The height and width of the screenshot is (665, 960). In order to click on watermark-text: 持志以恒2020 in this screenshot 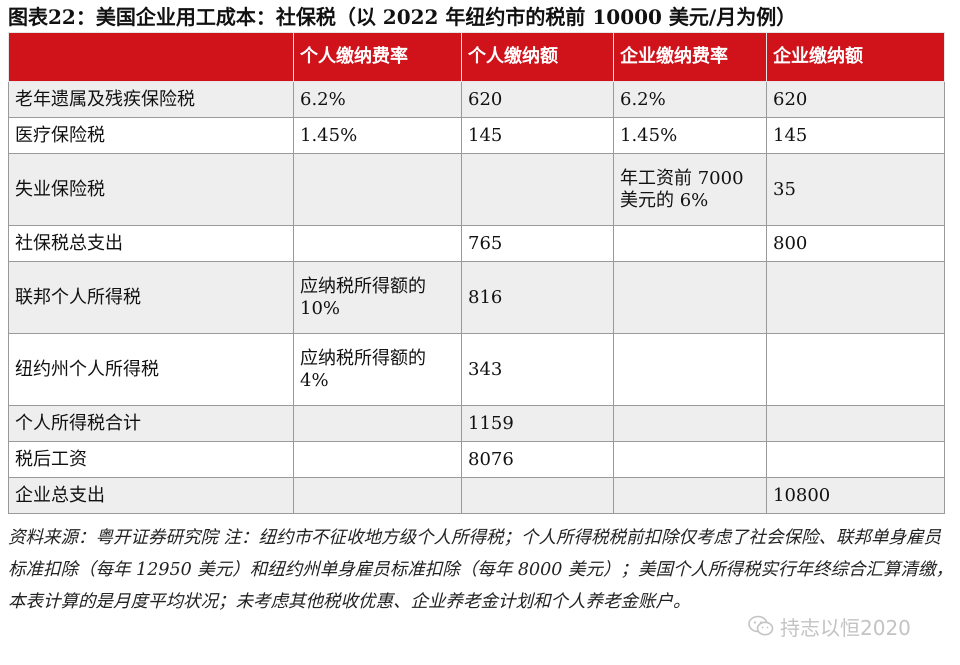, I will do `click(845, 627)`.